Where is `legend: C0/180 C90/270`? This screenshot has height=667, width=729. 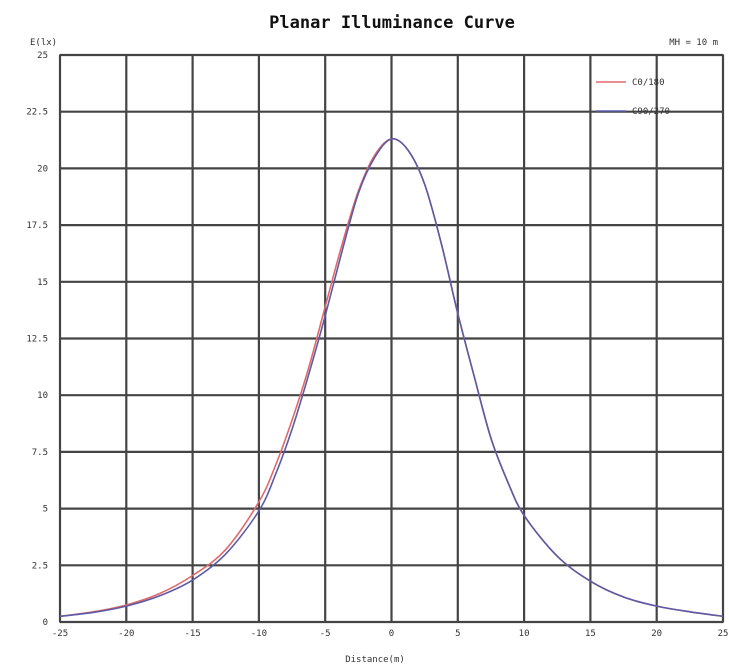
legend: C0/180 C90/270 is located at coordinates (633, 97).